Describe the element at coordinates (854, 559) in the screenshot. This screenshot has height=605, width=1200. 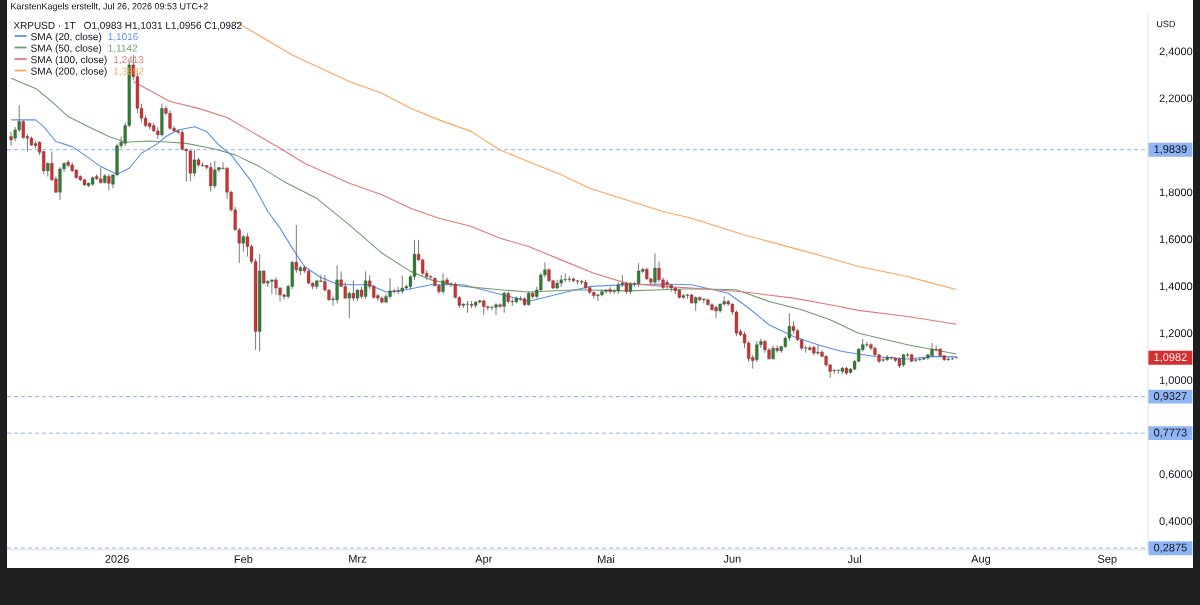
I see `x-tick-label: Jul` at that location.